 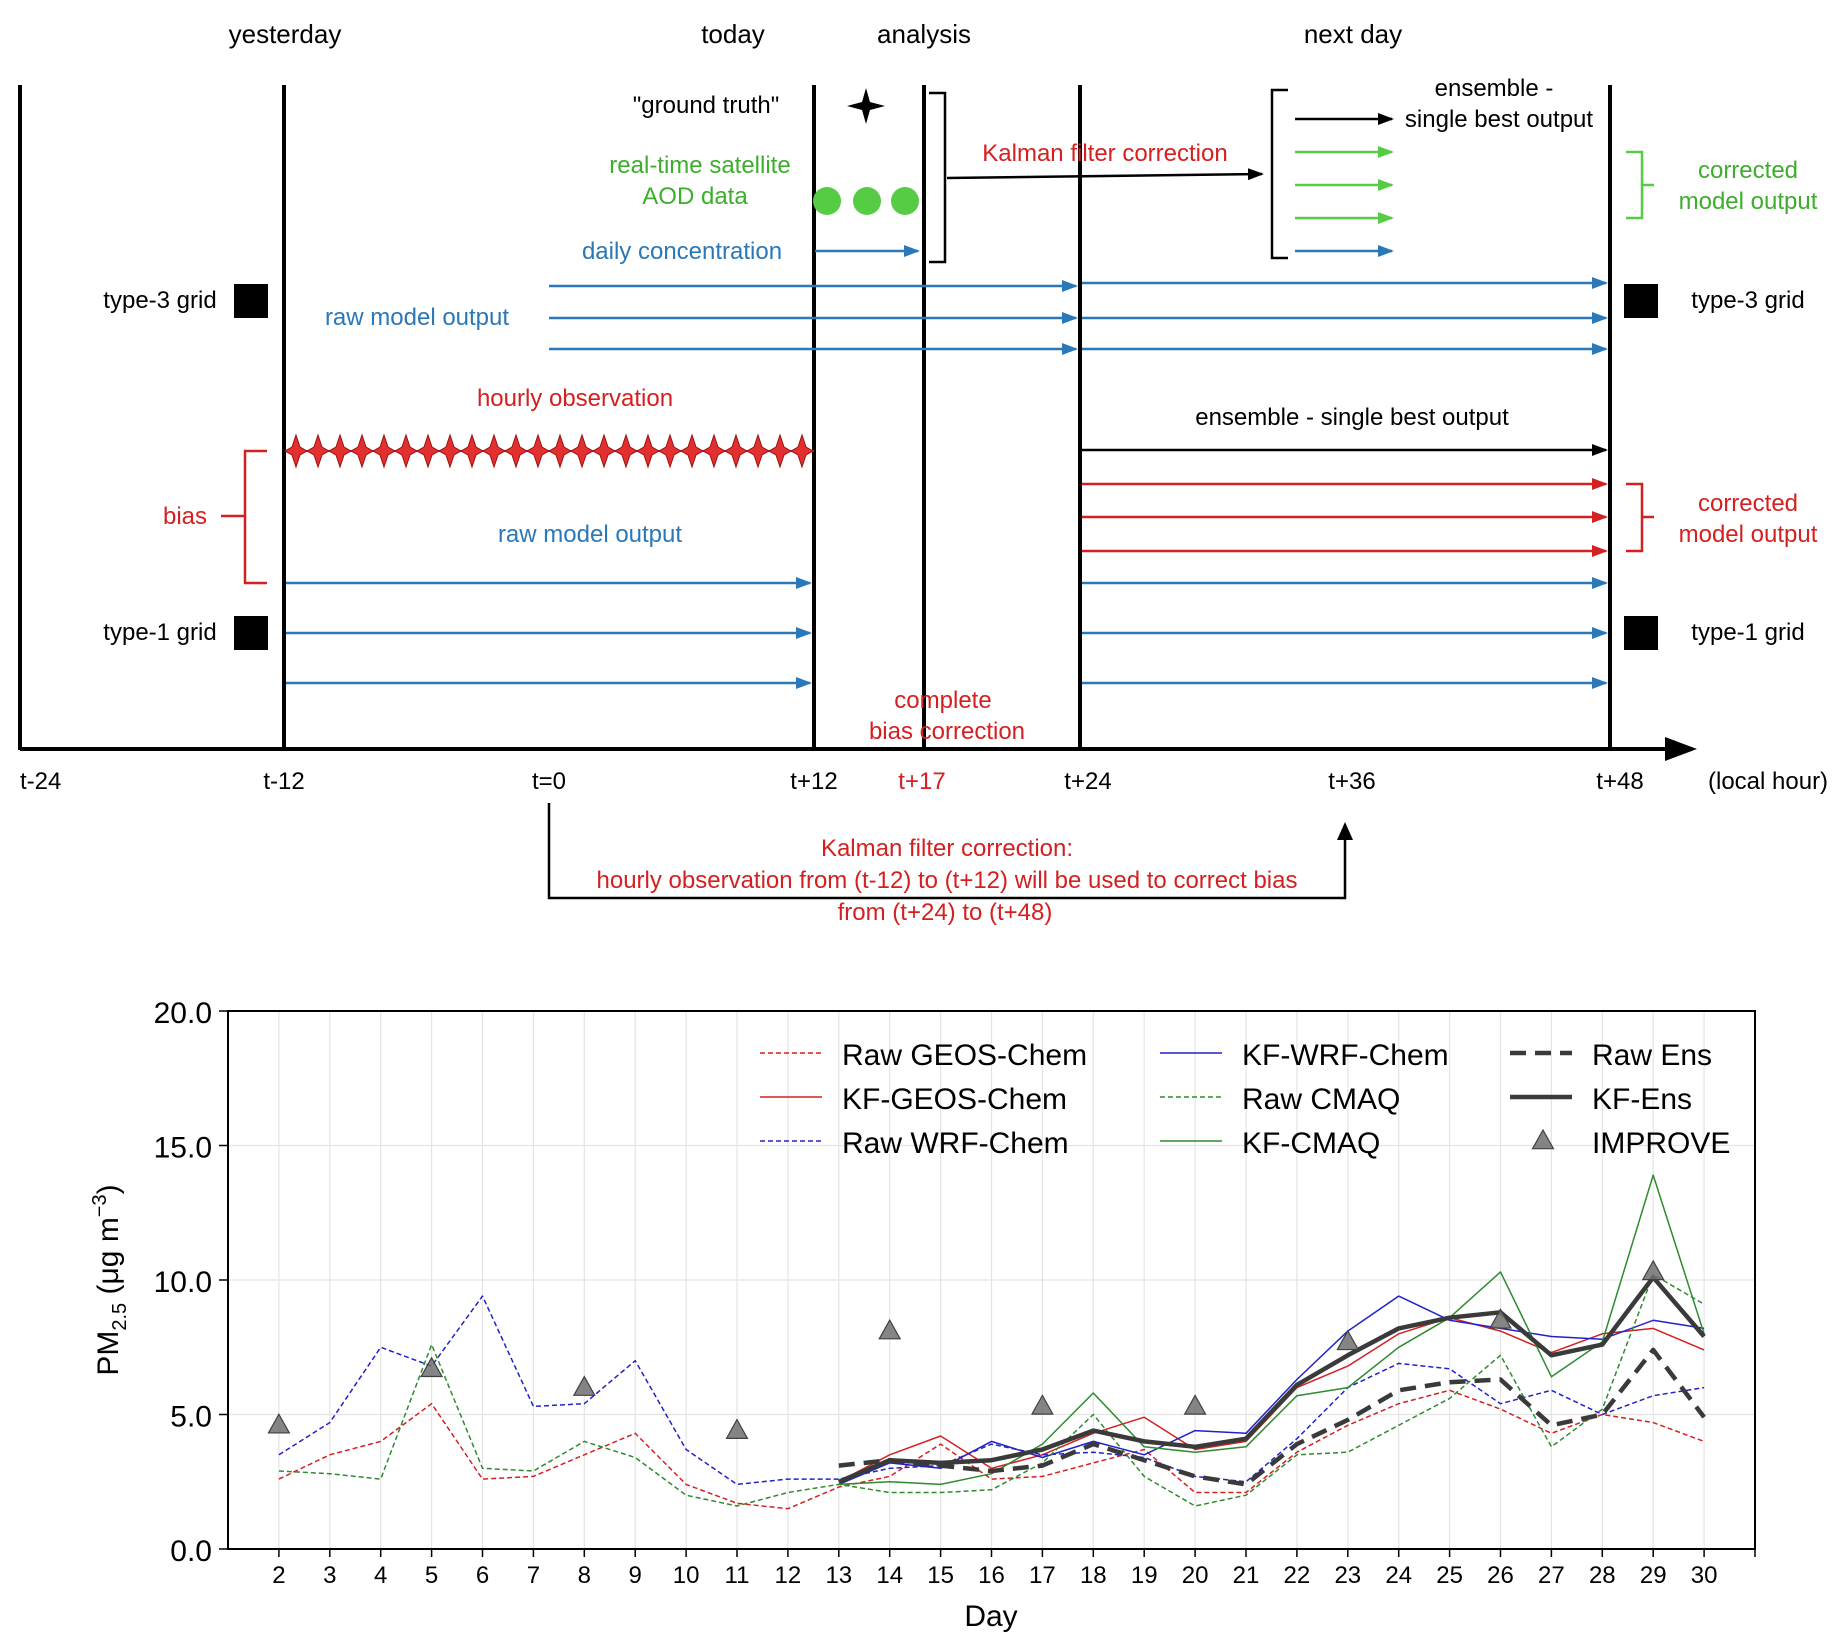 What do you see at coordinates (924, 34) in the screenshot?
I see `label-analysis: analysis` at bounding box center [924, 34].